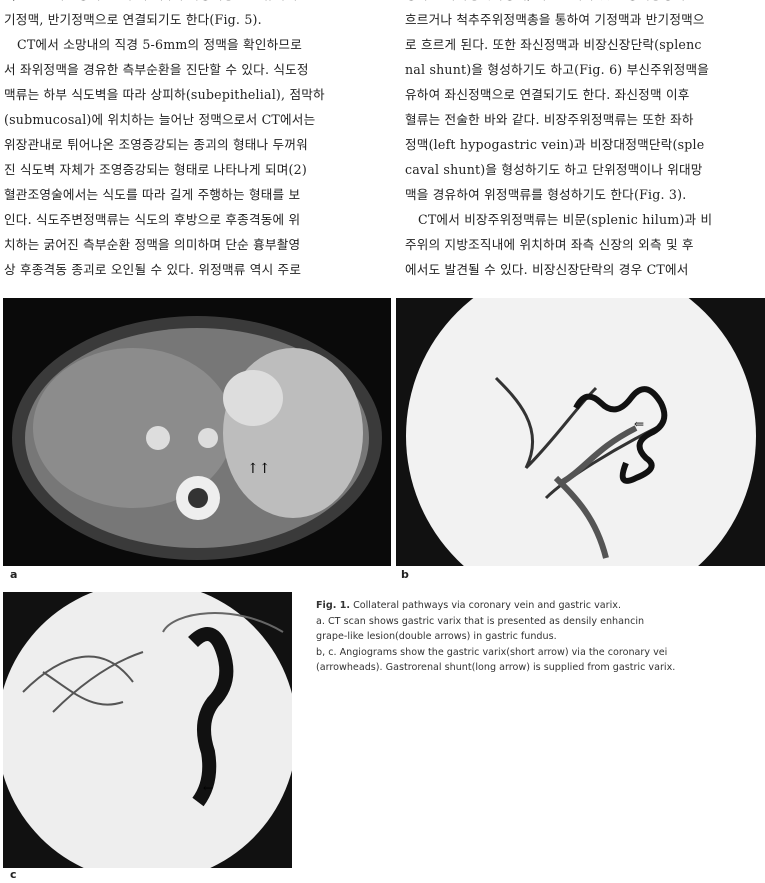 Image resolution: width=765 pixels, height=883 pixels. I want to click on text-line: caval shunt)을 형성하기도 하고 단위정맥이나 위대망, so click(554, 169).